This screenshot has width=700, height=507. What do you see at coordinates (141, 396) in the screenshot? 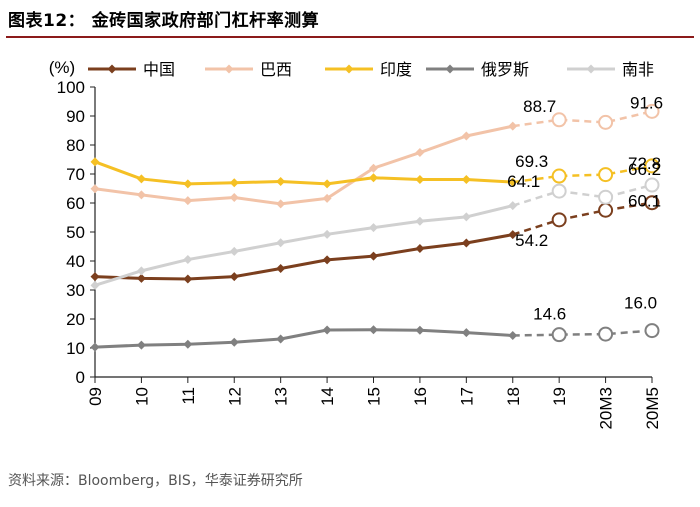
I see `x-tick-label: 10` at bounding box center [141, 396].